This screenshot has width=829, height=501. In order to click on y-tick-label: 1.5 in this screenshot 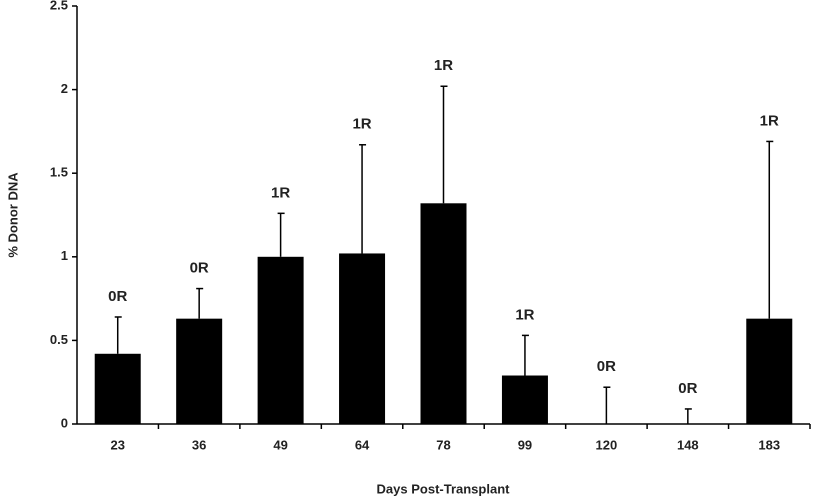, I will do `click(59, 172)`.